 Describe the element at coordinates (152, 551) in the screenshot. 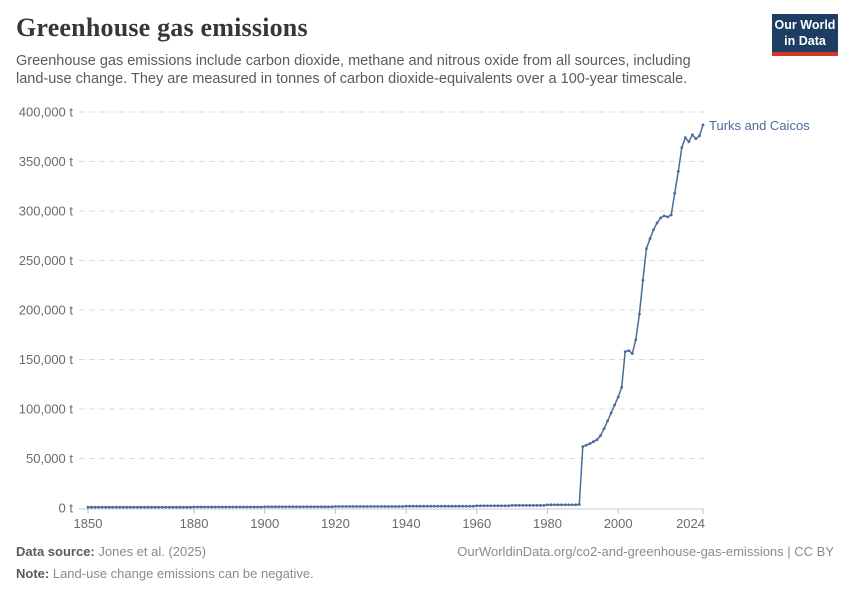

I see `data-source-value: Jones et al. (2025)` at that location.